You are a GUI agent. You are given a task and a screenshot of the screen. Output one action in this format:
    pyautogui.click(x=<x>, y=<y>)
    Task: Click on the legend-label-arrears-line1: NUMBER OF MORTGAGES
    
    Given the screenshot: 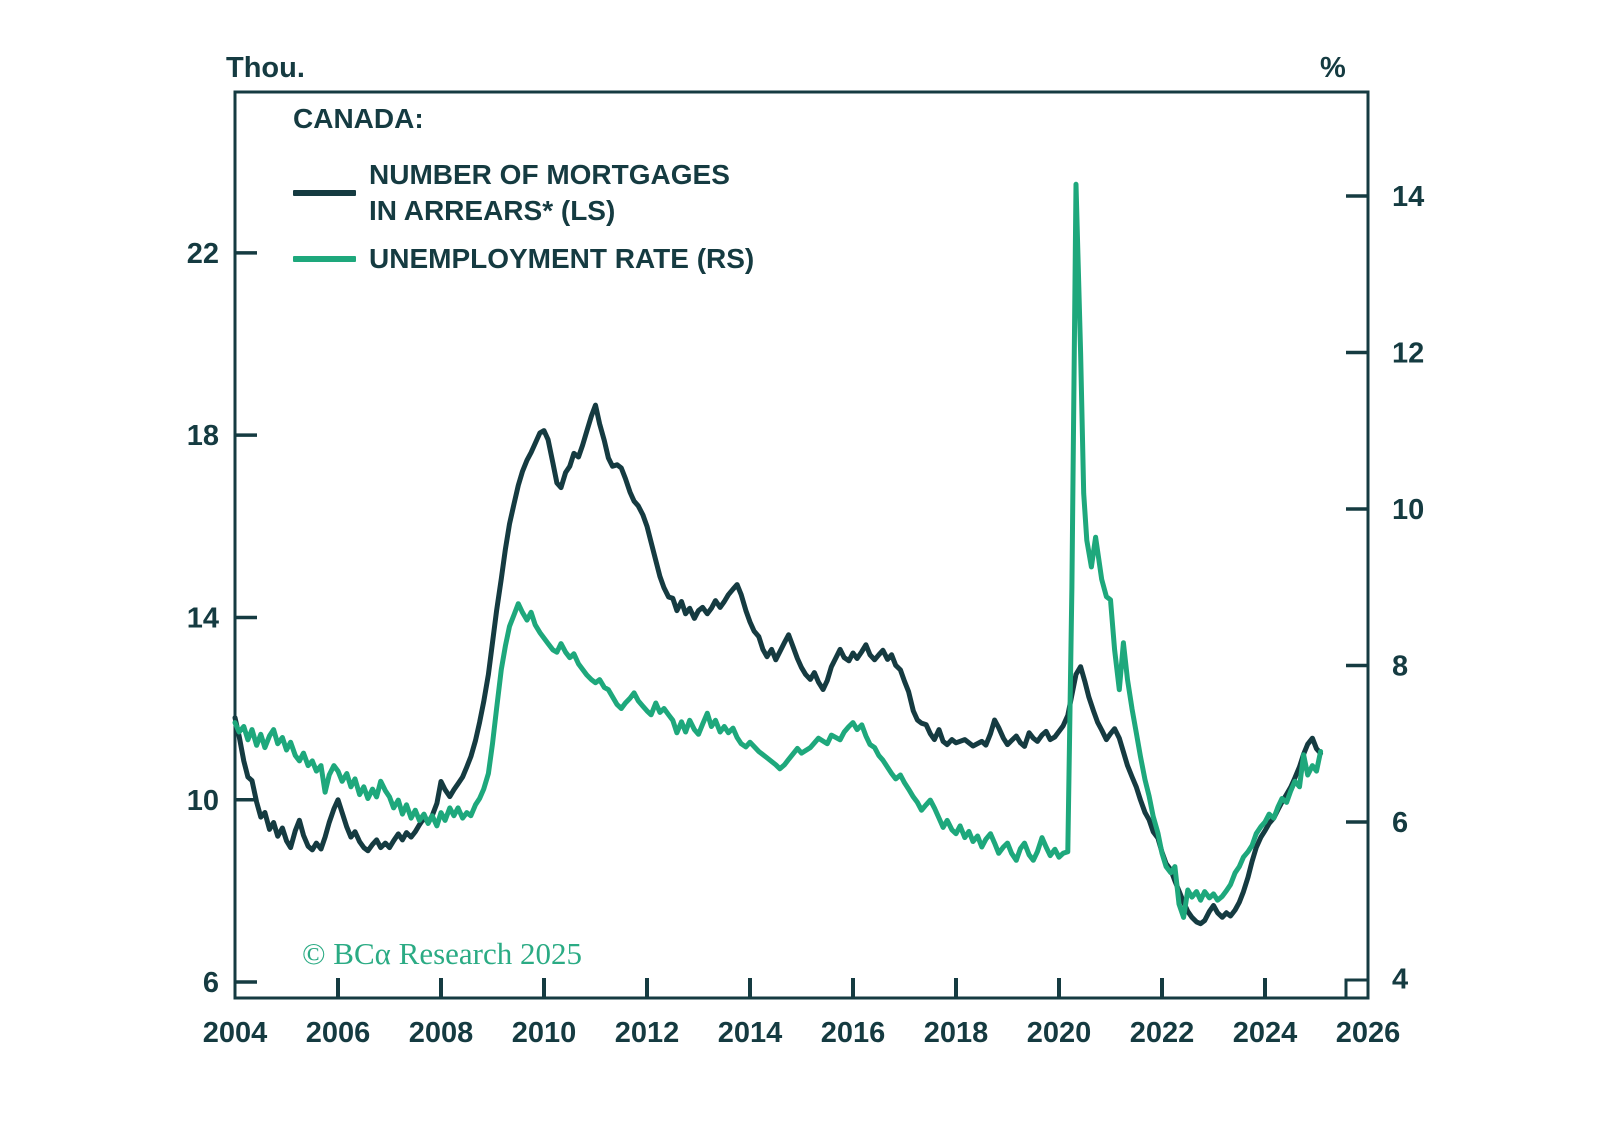 What is the action you would take?
    pyautogui.click(x=549, y=174)
    